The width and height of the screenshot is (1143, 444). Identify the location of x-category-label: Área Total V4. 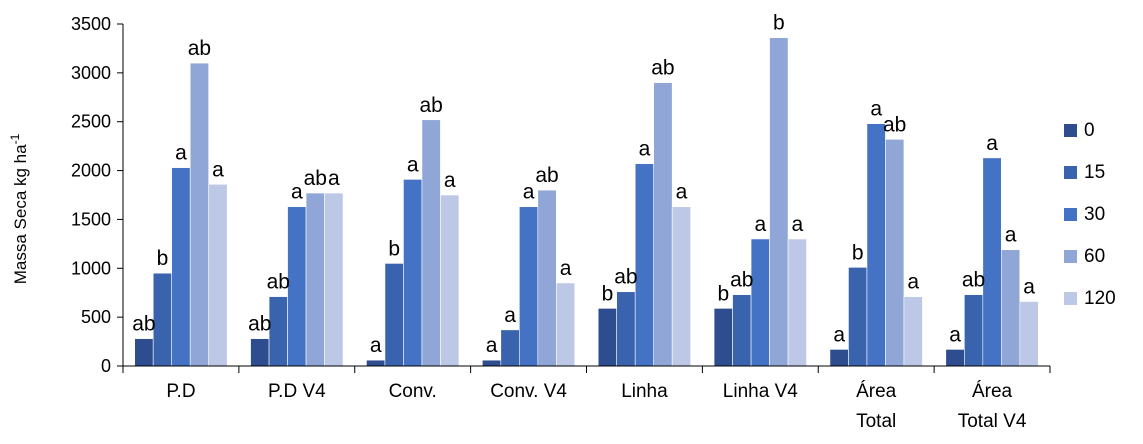
(992, 406).